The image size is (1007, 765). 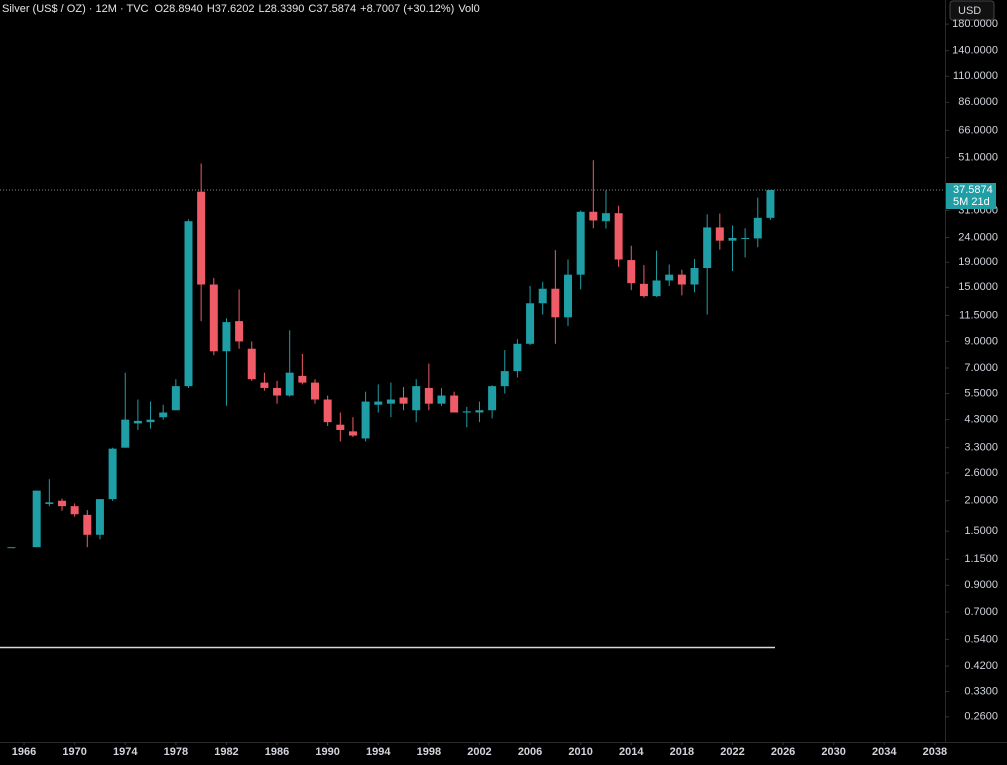 What do you see at coordinates (975, 76) in the screenshot?
I see `y-tick-label: 110.0000` at bounding box center [975, 76].